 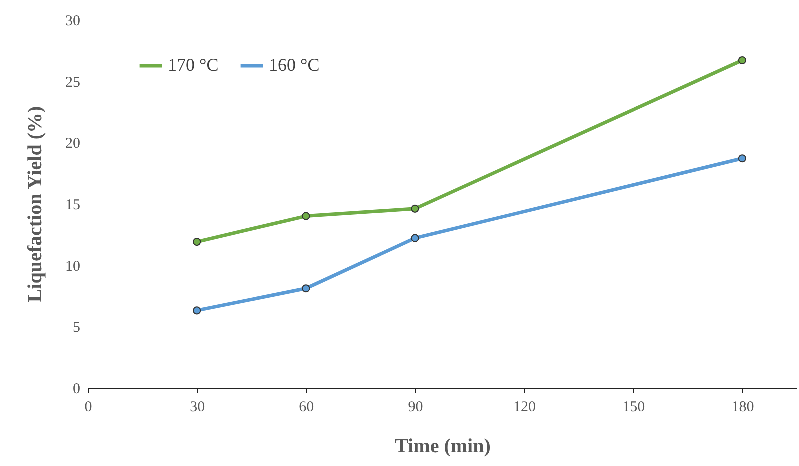 What do you see at coordinates (73, 144) in the screenshot?
I see `y-tick-label: 20` at bounding box center [73, 144].